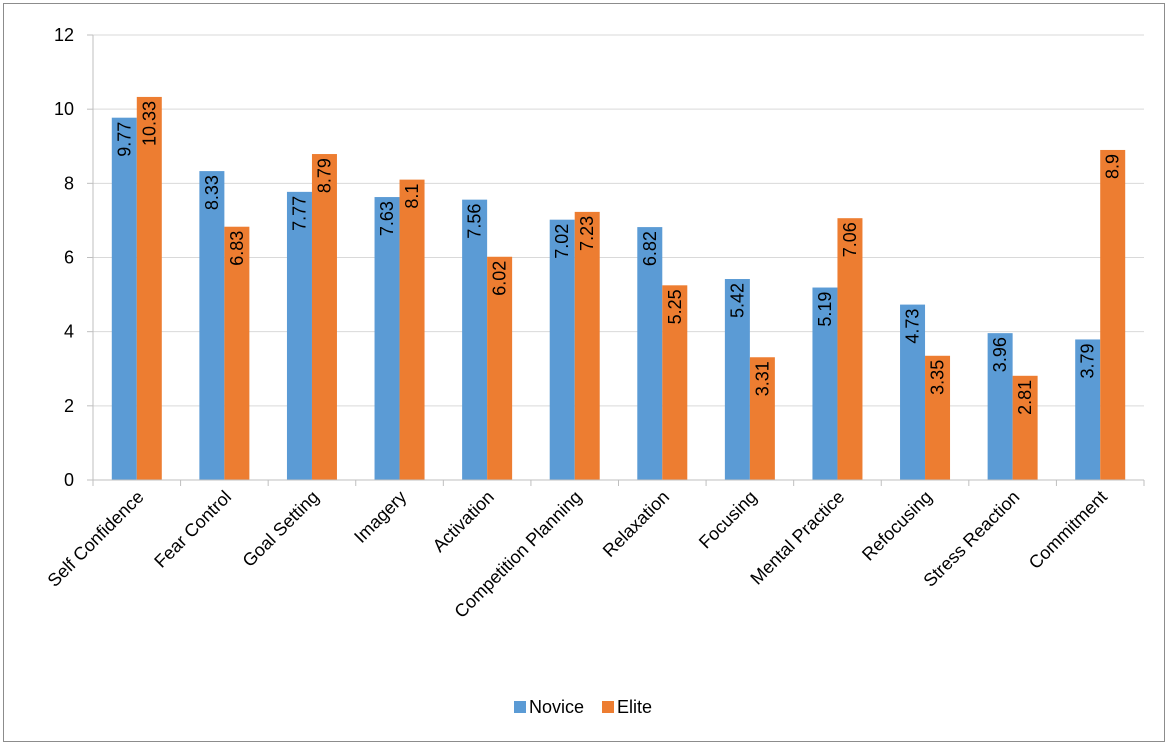 This screenshot has width=1169, height=745. Describe the element at coordinates (463, 521) in the screenshot. I see `x-category-label: Activation` at that location.